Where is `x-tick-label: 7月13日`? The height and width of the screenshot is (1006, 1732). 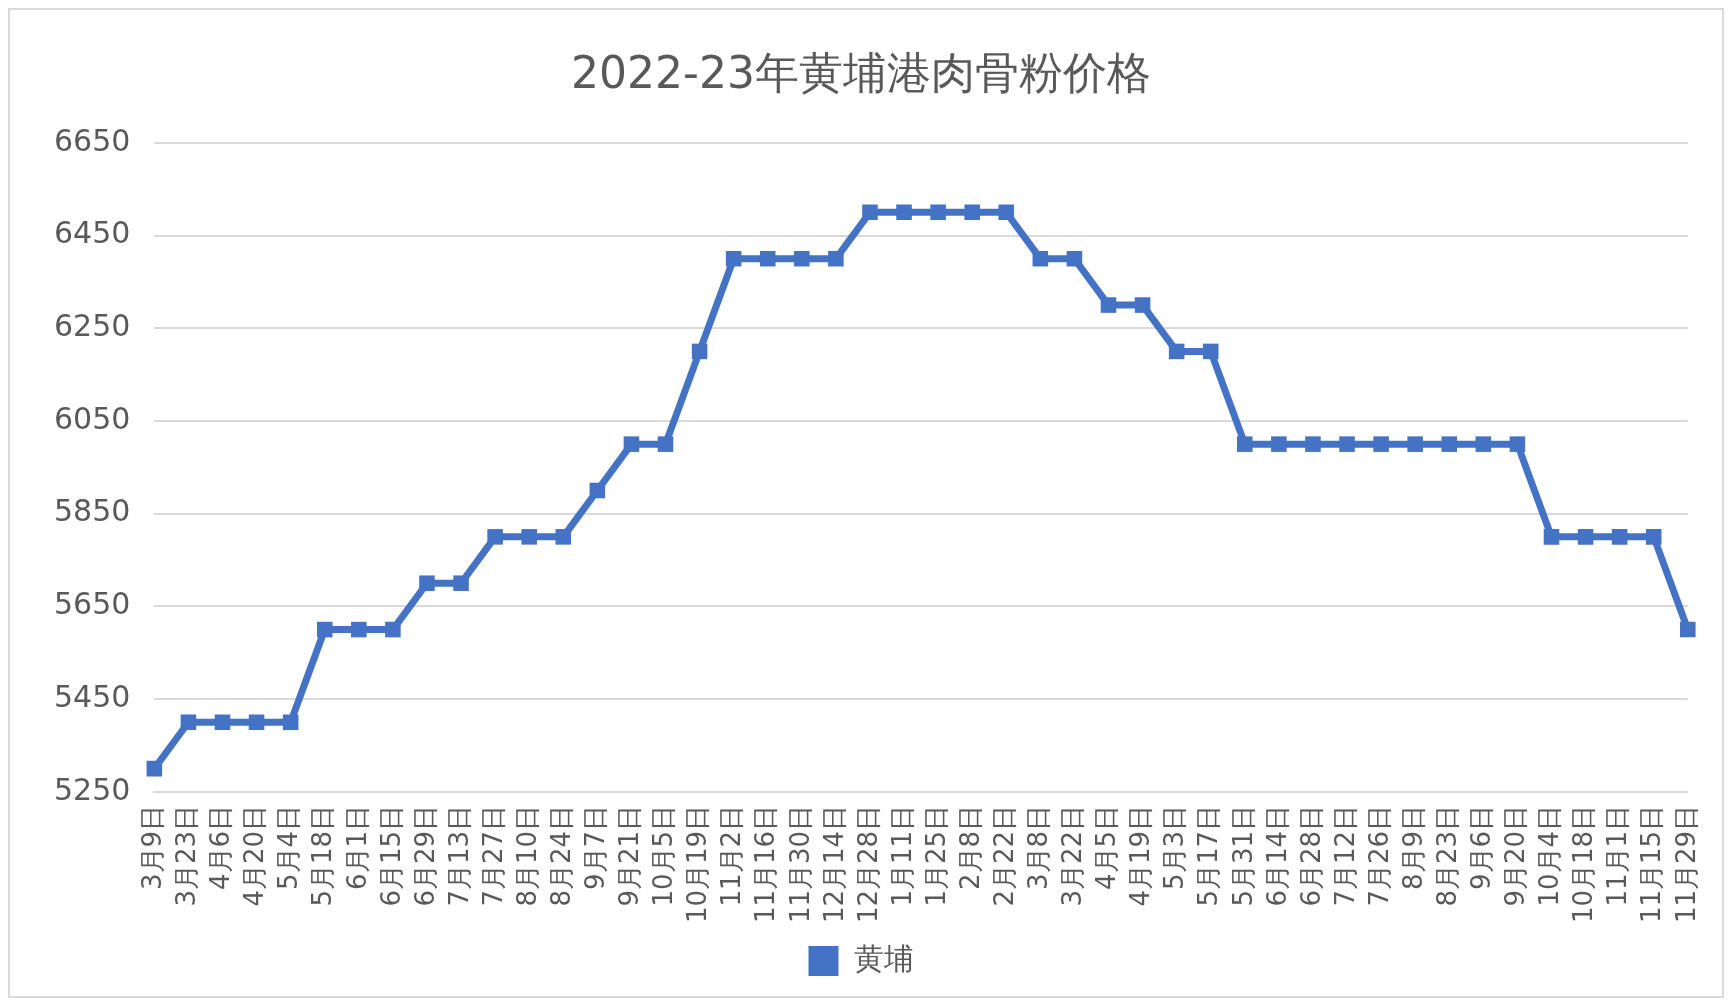
x-tick-label: 7月13日 is located at coordinates (458, 855).